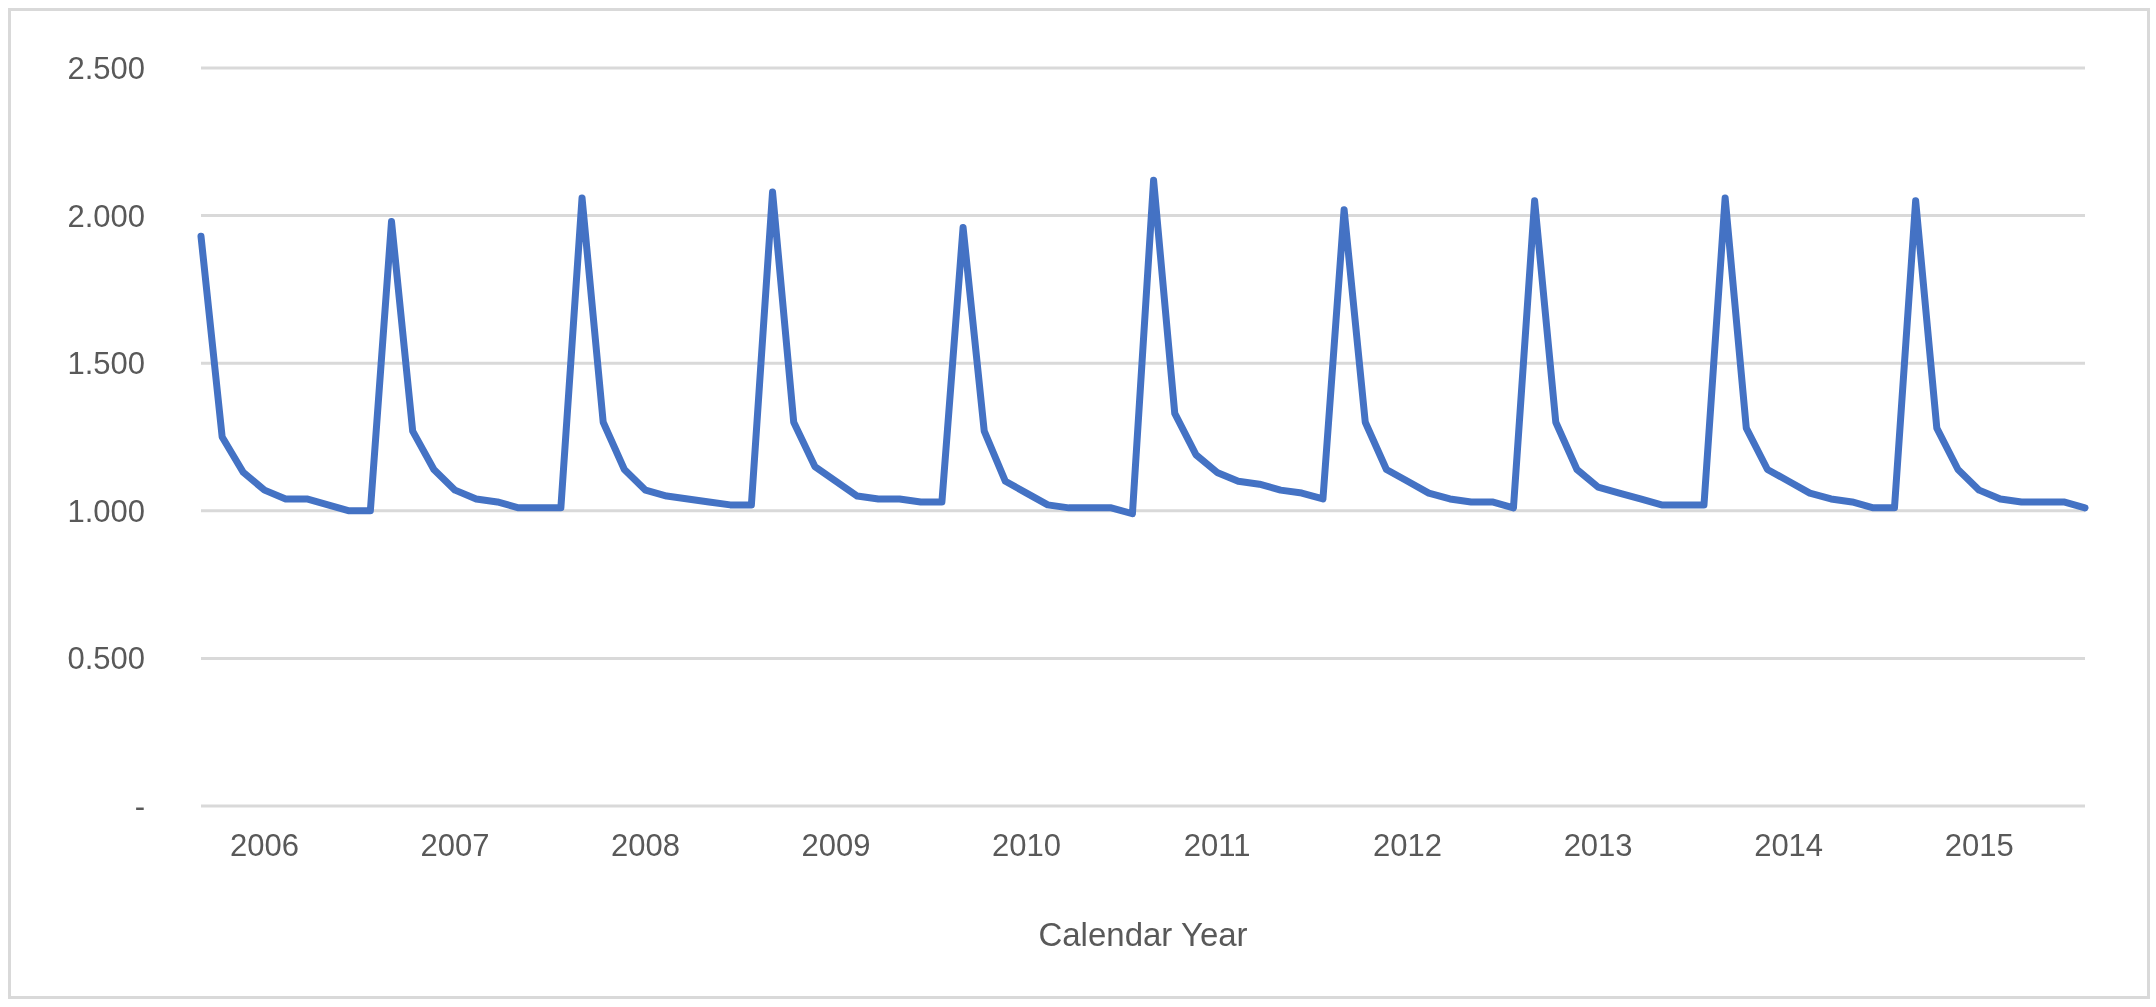 Image resolution: width=2156 pixels, height=1007 pixels. What do you see at coordinates (264, 846) in the screenshot?
I see `x-tick-label: 2006` at bounding box center [264, 846].